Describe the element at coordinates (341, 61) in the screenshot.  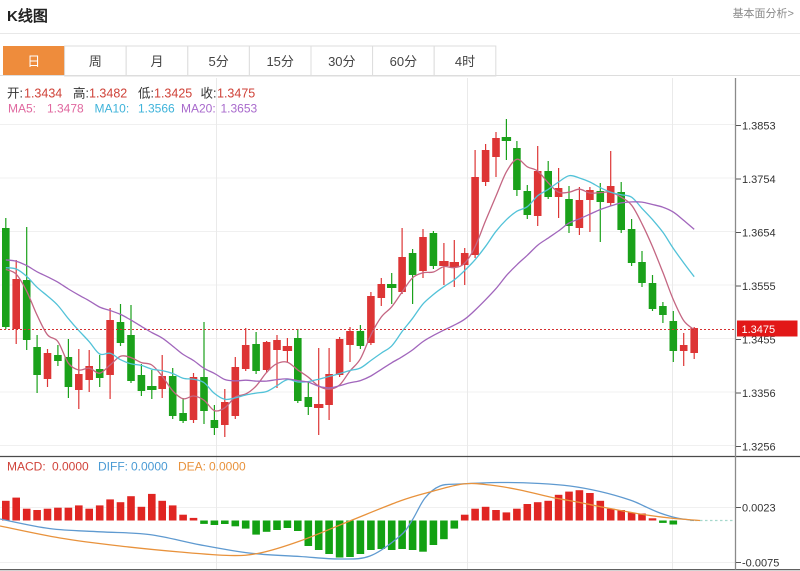
I see `svg-text: 30分` at that location.